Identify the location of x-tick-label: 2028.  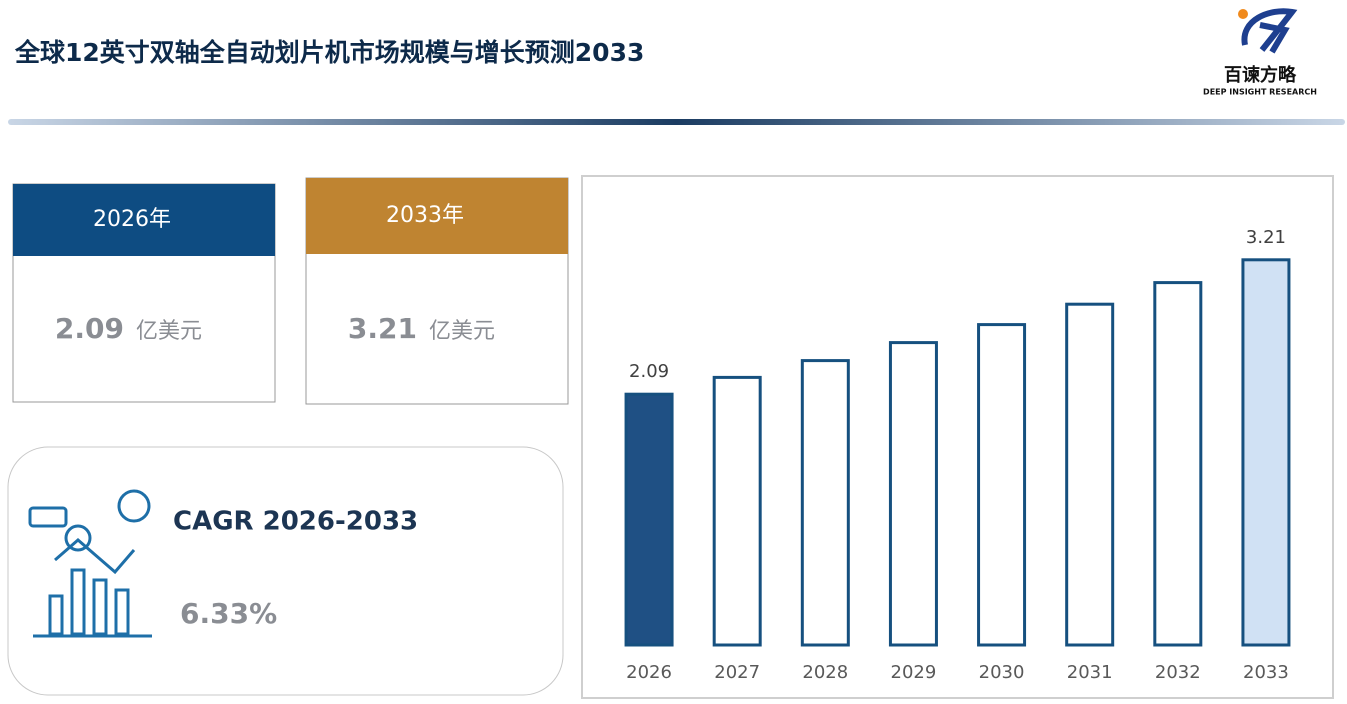
(825, 672).